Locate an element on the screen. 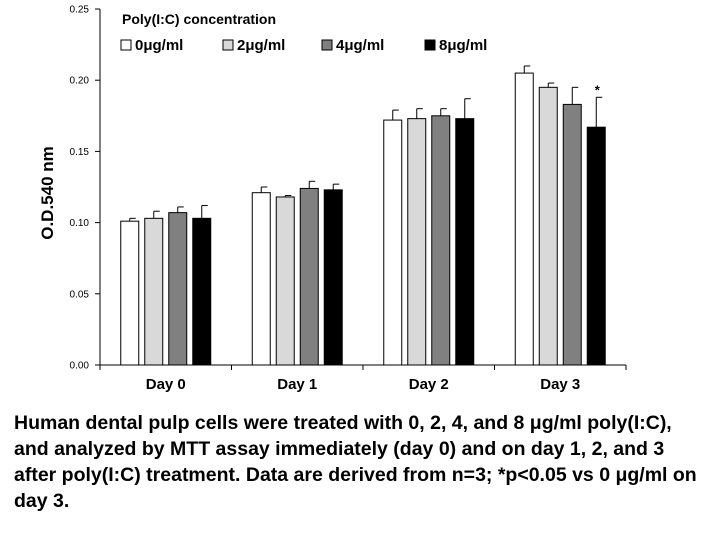 This screenshot has width=719, height=538. legend-item-label: 2μg/ml is located at coordinates (261, 45).